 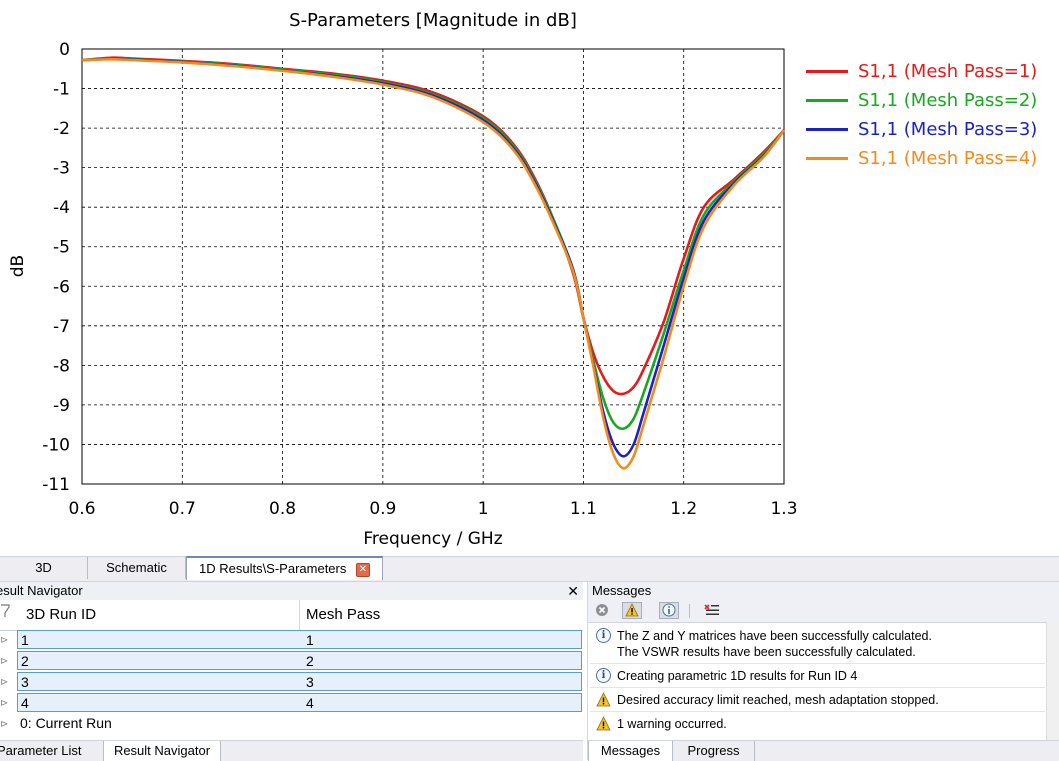 I want to click on tab-messages: Messages, so click(x=630, y=751).